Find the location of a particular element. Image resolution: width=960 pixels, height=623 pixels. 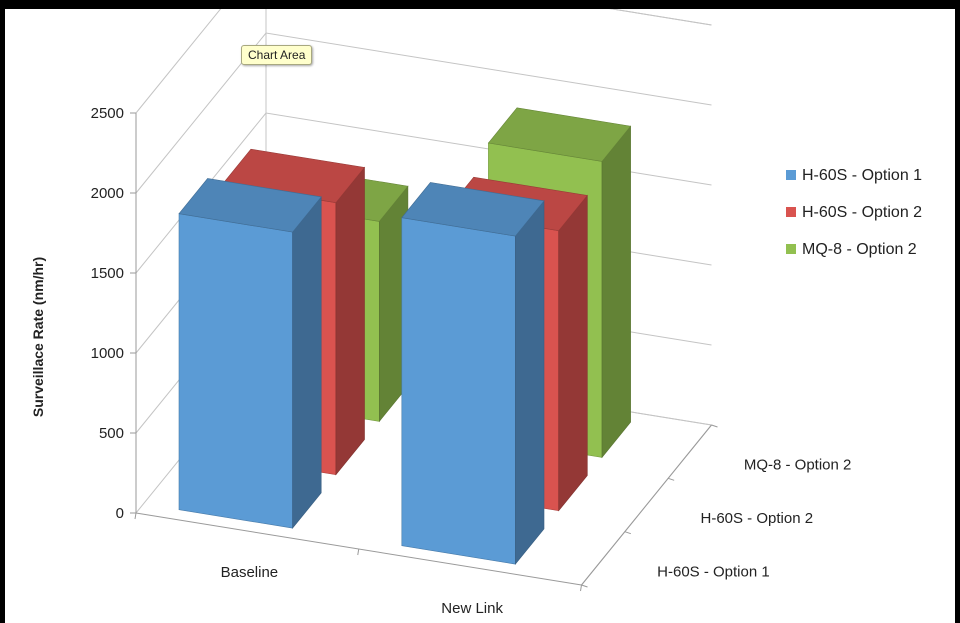

legend-label: H-60S - Option 1 is located at coordinates (862, 175).